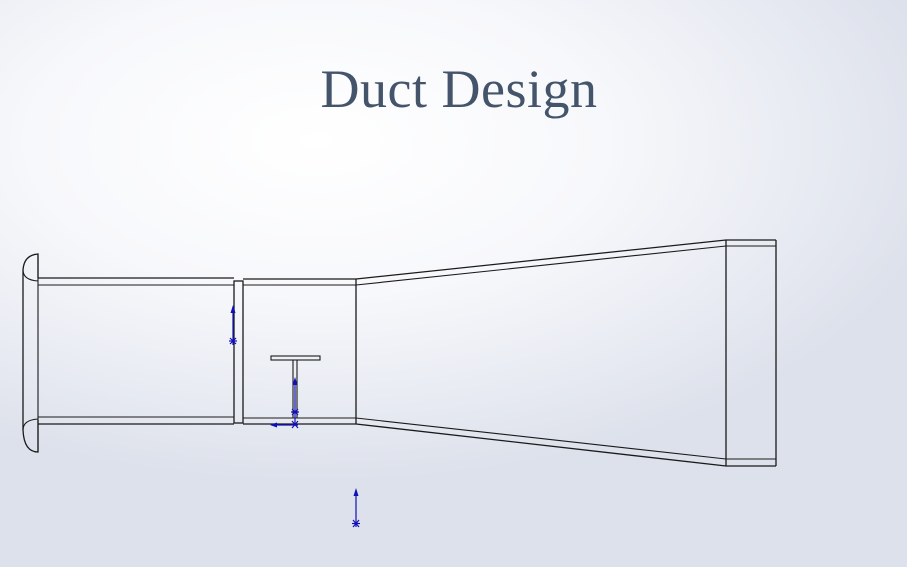  I want to click on outlet-flange, so click(751, 353).